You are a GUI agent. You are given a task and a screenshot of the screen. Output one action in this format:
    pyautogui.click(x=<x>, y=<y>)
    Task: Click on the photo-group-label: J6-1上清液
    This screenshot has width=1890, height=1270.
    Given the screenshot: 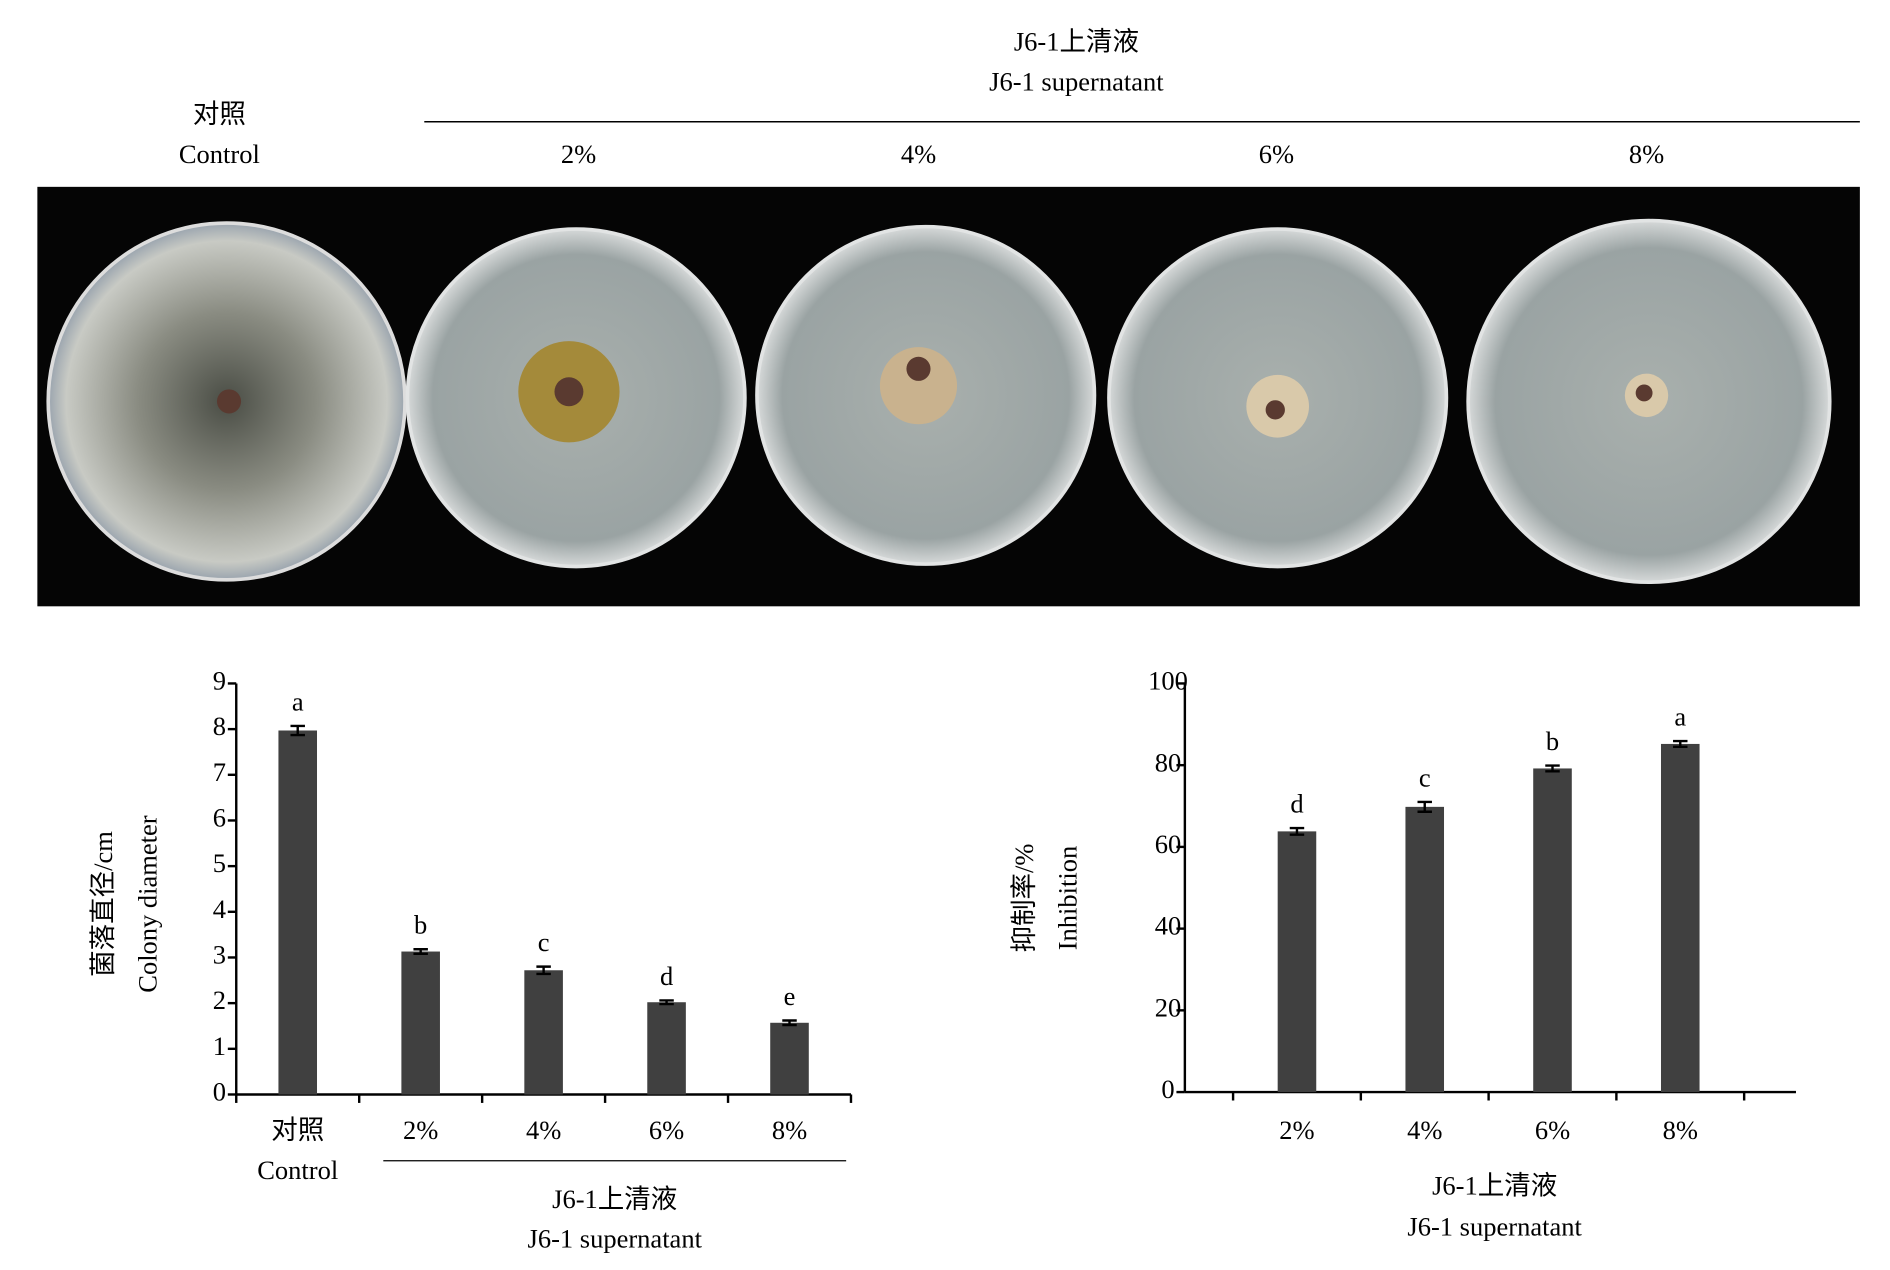 What is the action you would take?
    pyautogui.click(x=1076, y=42)
    